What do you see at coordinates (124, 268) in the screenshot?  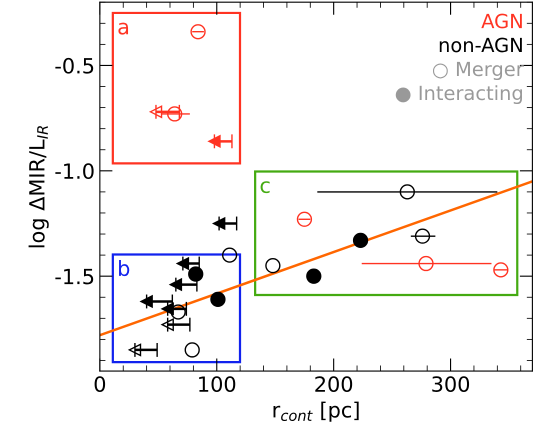 I see `annotation: b` at bounding box center [124, 268].